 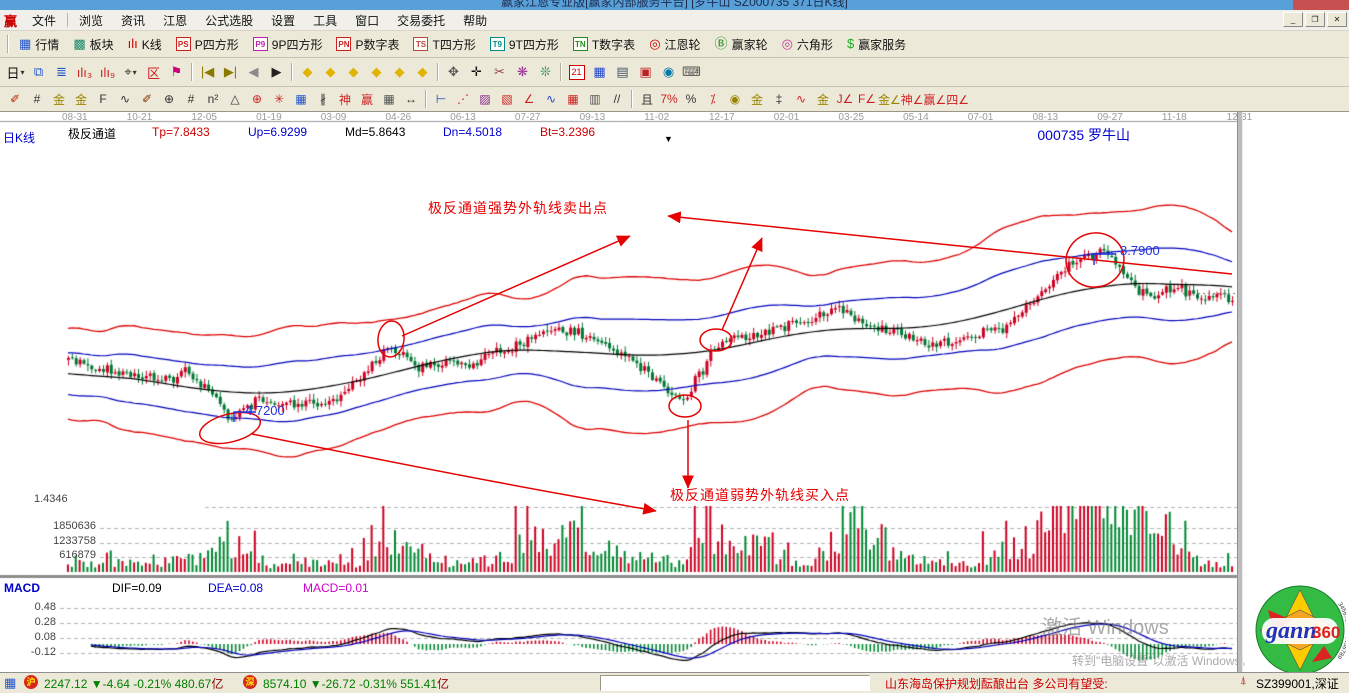 What do you see at coordinates (668, 71) in the screenshot?
I see `web-button: ◉` at bounding box center [668, 71].